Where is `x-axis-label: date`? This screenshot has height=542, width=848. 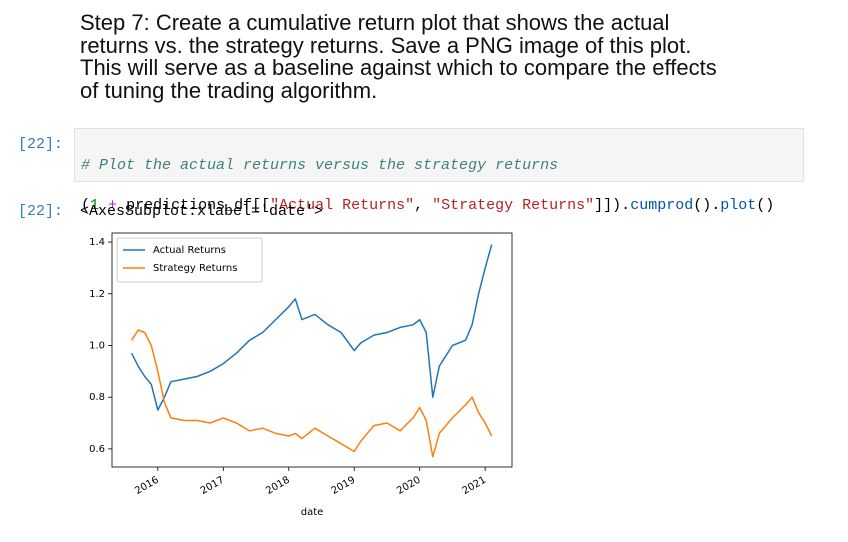 x-axis-label: date is located at coordinates (312, 512).